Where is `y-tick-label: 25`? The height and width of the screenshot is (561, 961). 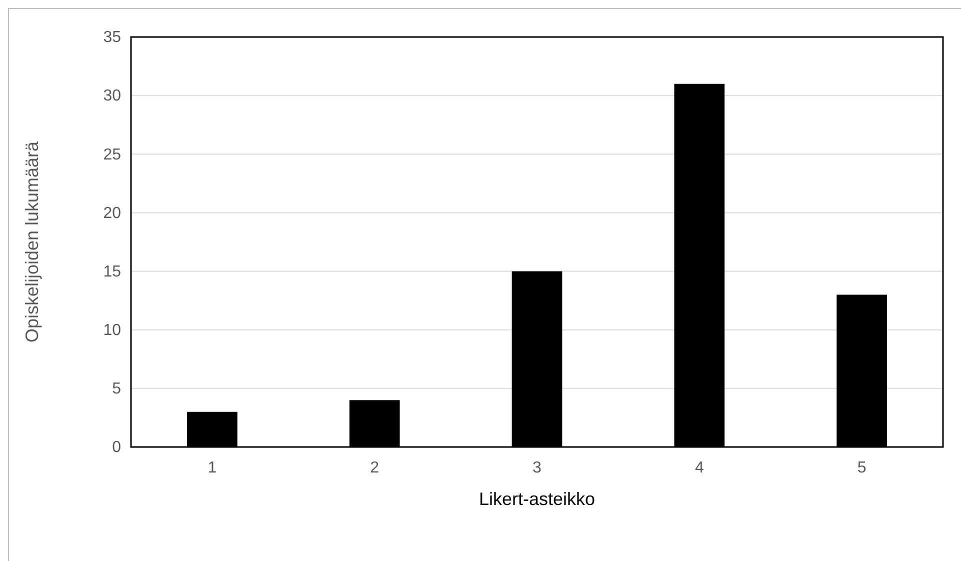 y-tick-label: 25 is located at coordinates (112, 155).